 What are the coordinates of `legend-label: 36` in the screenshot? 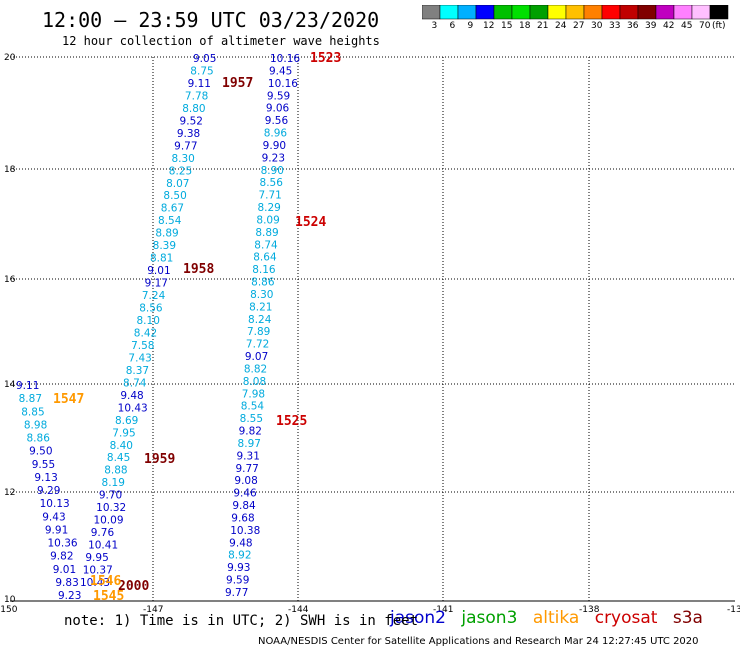 It's located at (633, 26).